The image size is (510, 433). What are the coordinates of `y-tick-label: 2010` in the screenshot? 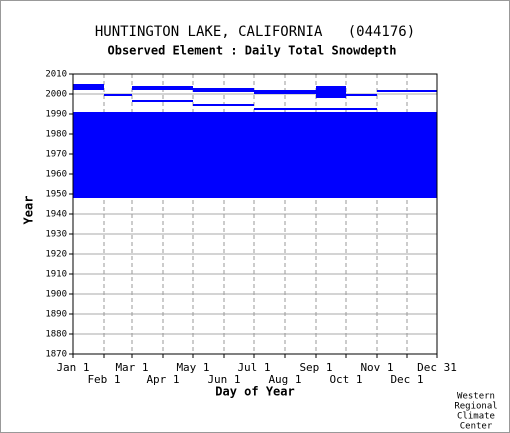 It's located at (56, 75).